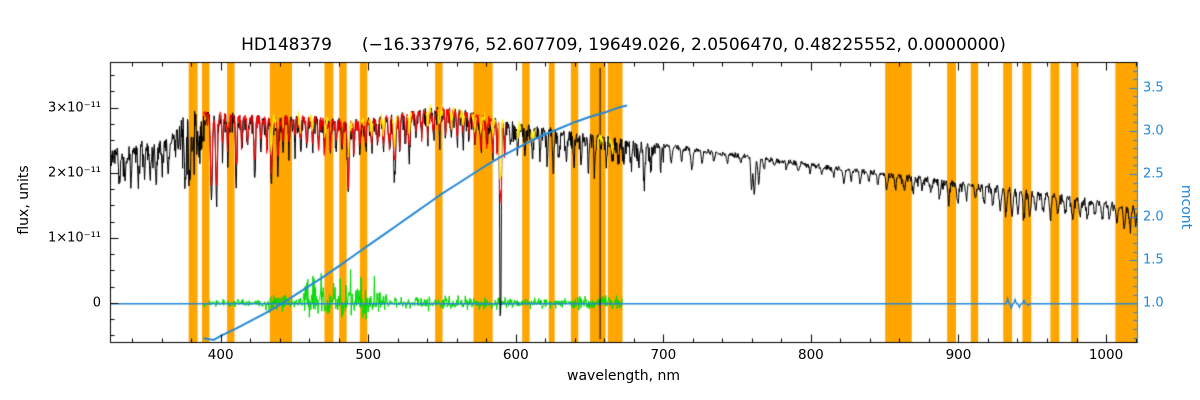 The image size is (1200, 400). What do you see at coordinates (1106, 355) in the screenshot?
I see `x-tick-label: 1000` at bounding box center [1106, 355].